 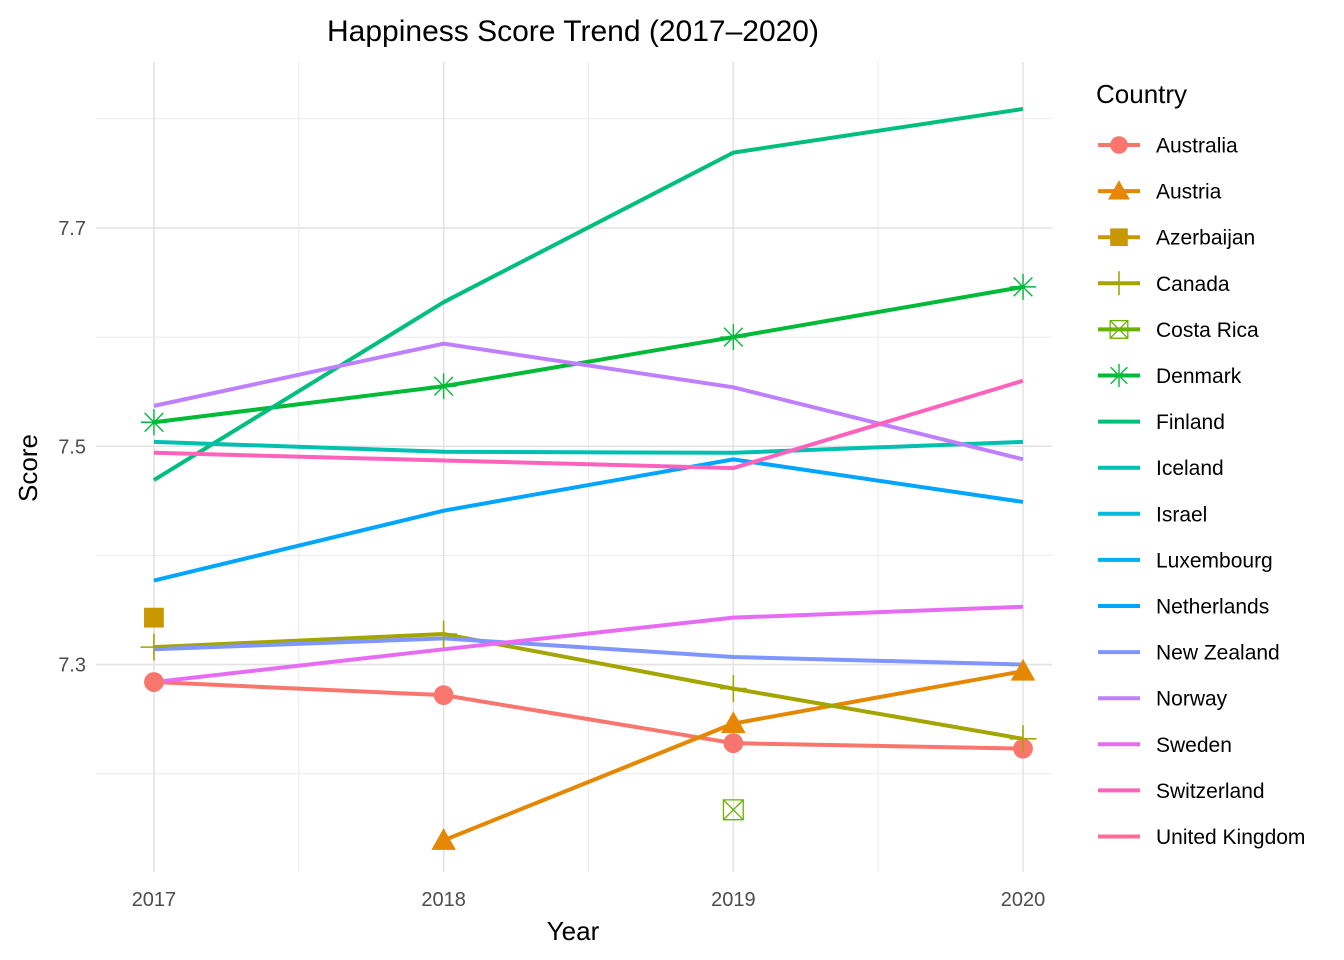 I want to click on point-azerbaijan, so click(x=154, y=617).